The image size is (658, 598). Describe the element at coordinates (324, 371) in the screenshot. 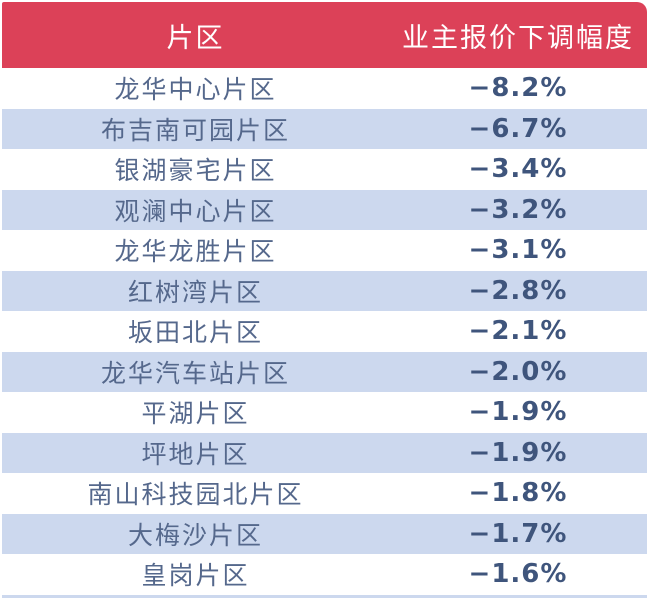

I see `table-row: 龙华汽车站片区 −2.0%` at that location.